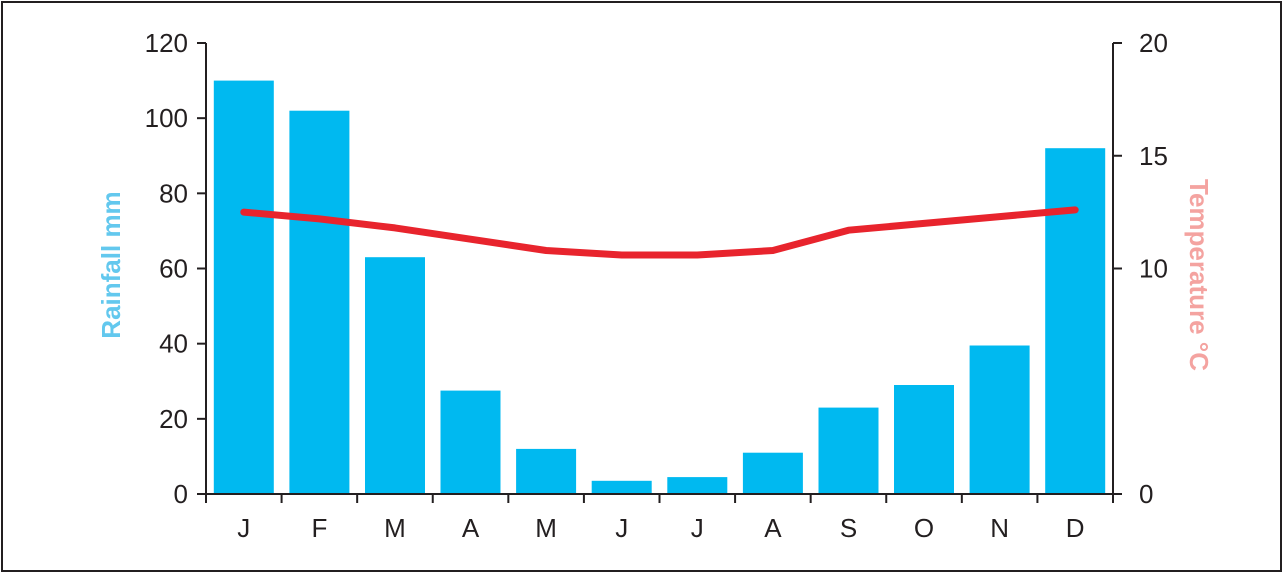 Image resolution: width=1285 pixels, height=574 pixels. I want to click on x-tick-label: N, so click(999, 528).